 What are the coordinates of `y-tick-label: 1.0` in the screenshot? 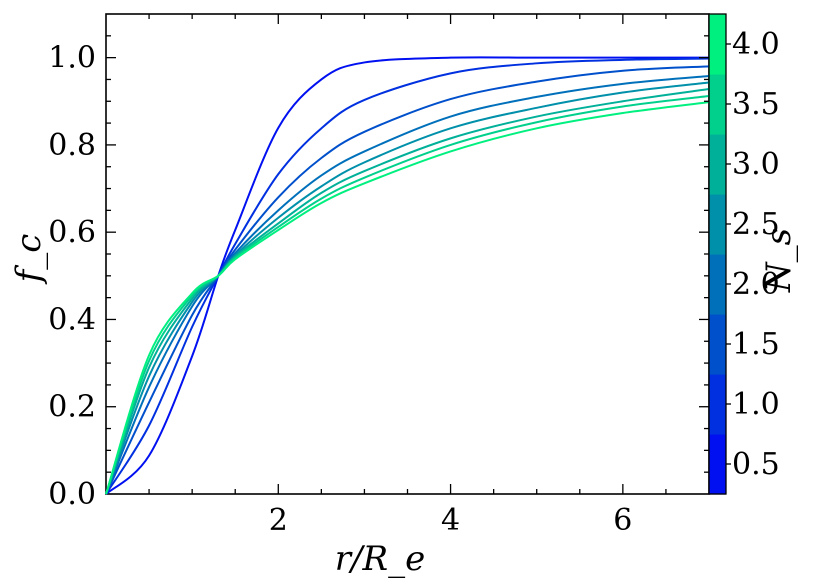 It's located at (72, 58).